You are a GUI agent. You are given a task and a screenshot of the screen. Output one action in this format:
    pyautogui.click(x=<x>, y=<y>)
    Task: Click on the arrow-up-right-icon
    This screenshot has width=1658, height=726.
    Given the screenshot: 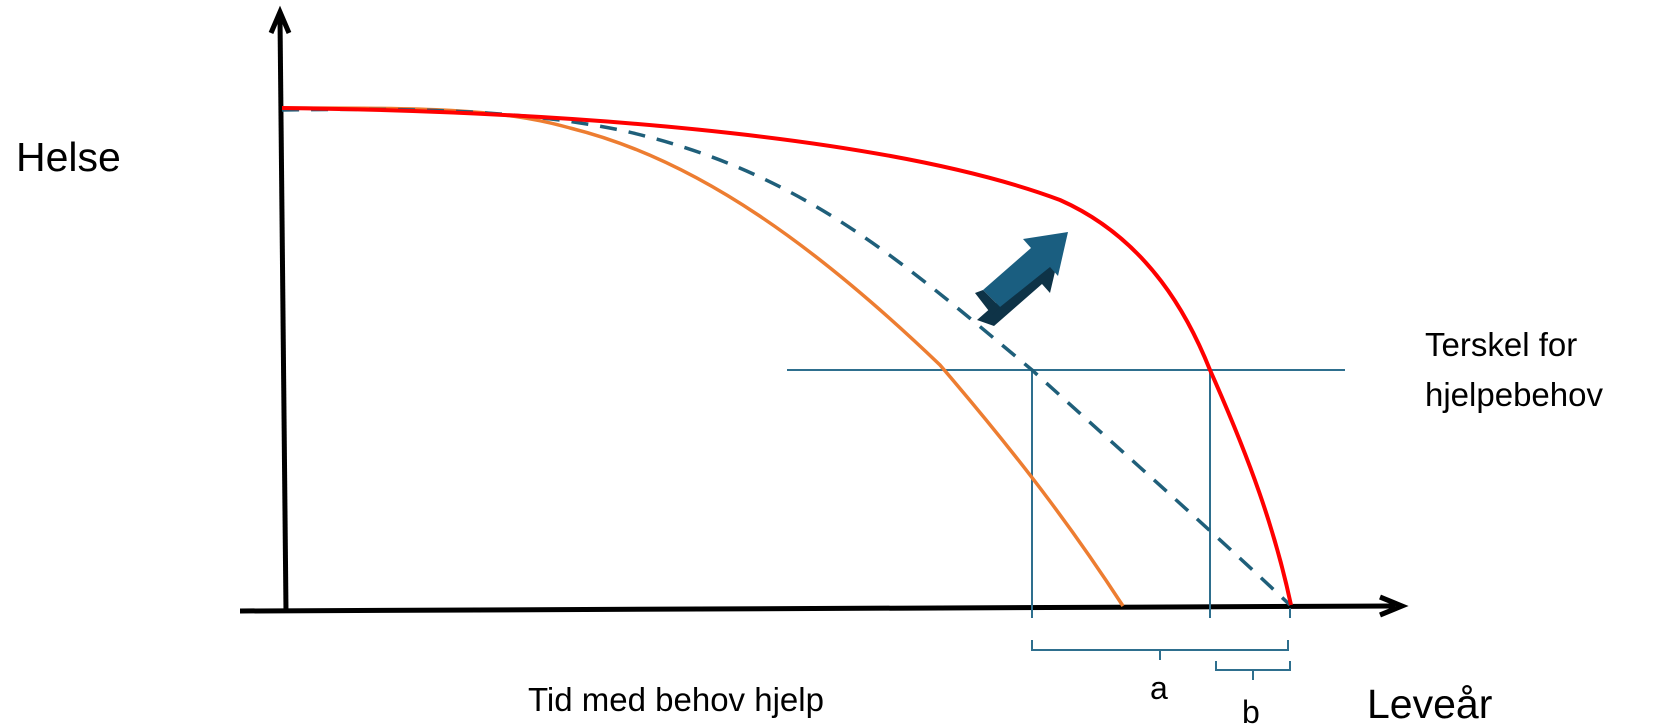 What is the action you would take?
    pyautogui.click(x=1021, y=279)
    